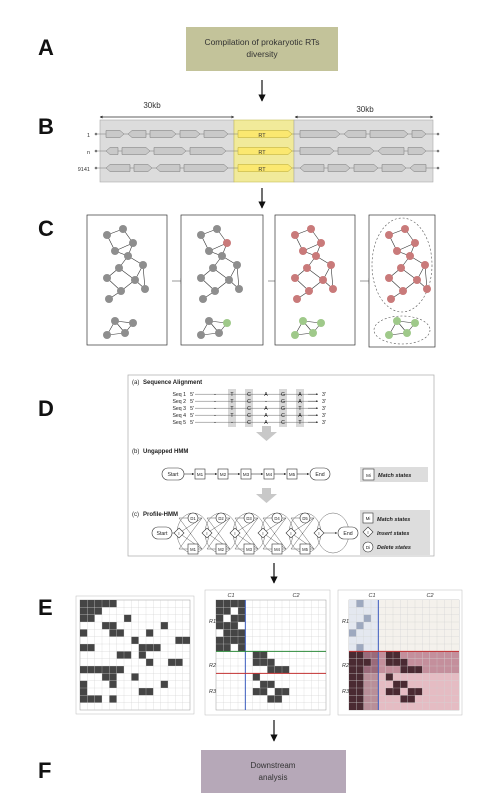 Image resolution: width=502 pixels, height=803 pixels. I want to click on delete-state-label: D2, so click(221, 518).